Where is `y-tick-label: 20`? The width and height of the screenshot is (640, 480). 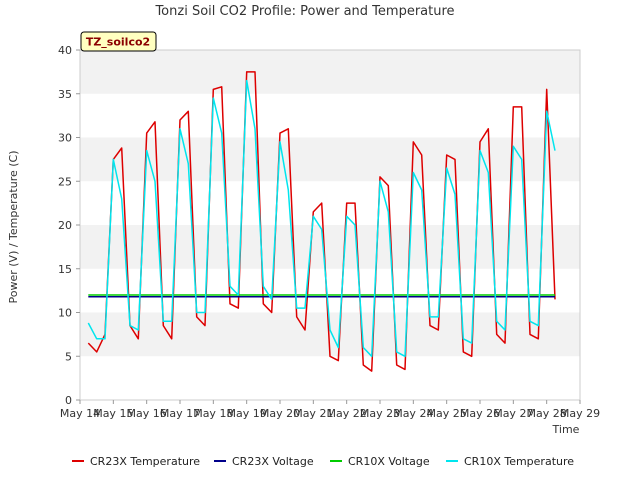
y-tick-label: 20 is located at coordinates (65, 225).